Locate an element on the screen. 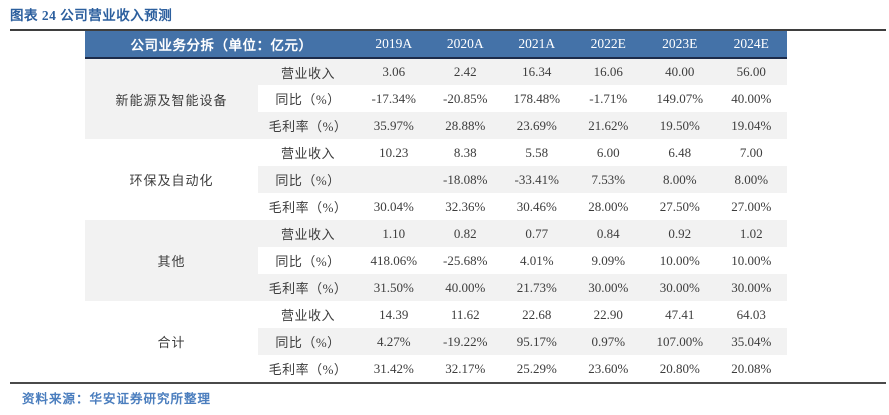 This screenshot has height=415, width=889. cell-value: 21.73% is located at coordinates (536, 287).